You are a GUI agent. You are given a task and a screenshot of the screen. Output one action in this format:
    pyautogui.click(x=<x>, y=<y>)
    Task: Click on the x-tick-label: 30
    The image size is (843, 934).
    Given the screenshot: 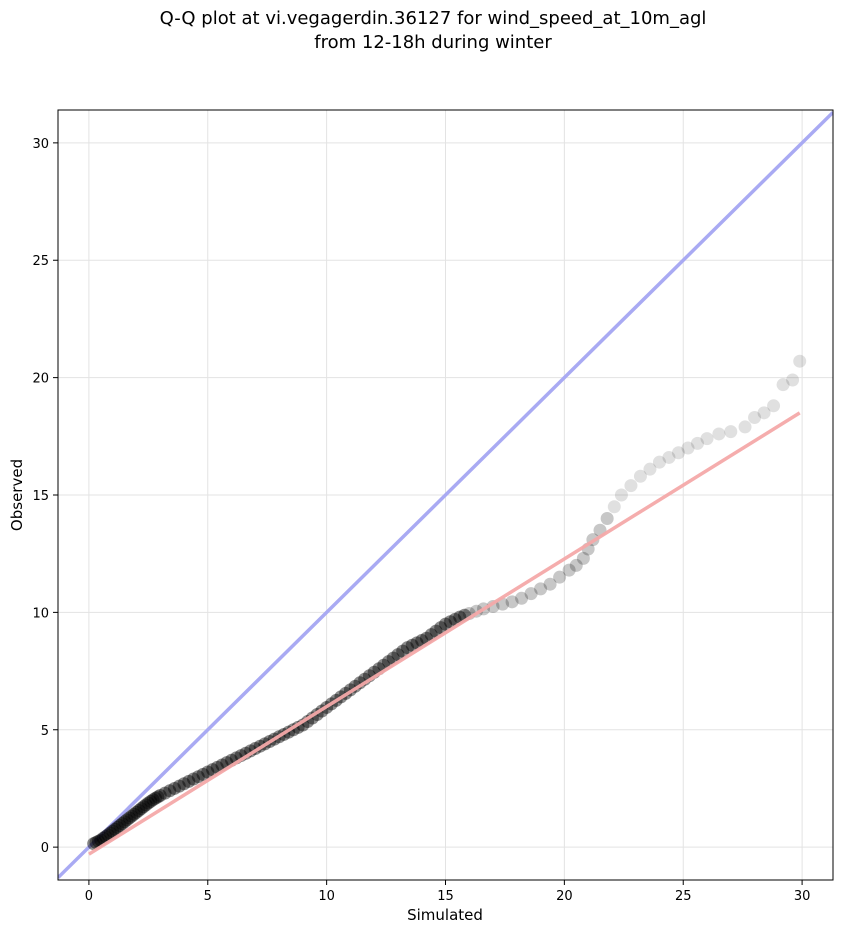 What is the action you would take?
    pyautogui.click(x=802, y=896)
    